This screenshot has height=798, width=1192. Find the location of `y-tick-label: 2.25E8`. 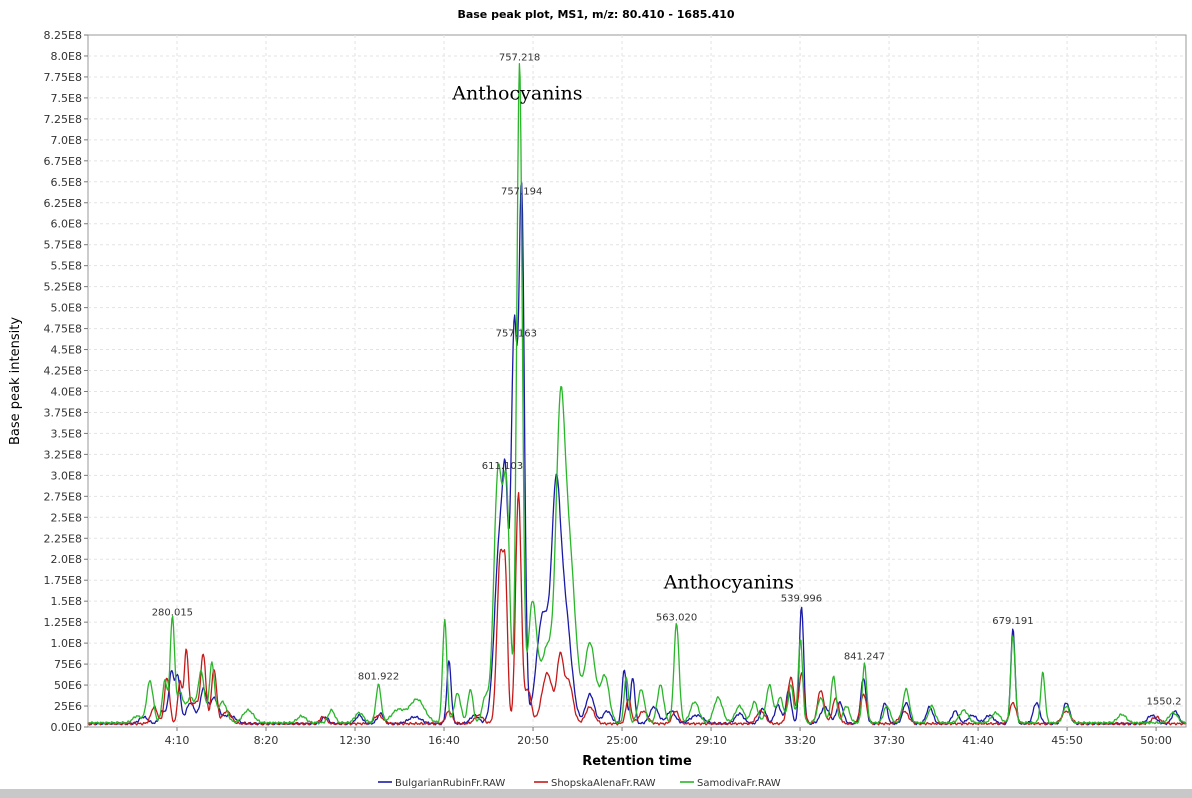

y-tick-label: 2.25E8 is located at coordinates (63, 538).